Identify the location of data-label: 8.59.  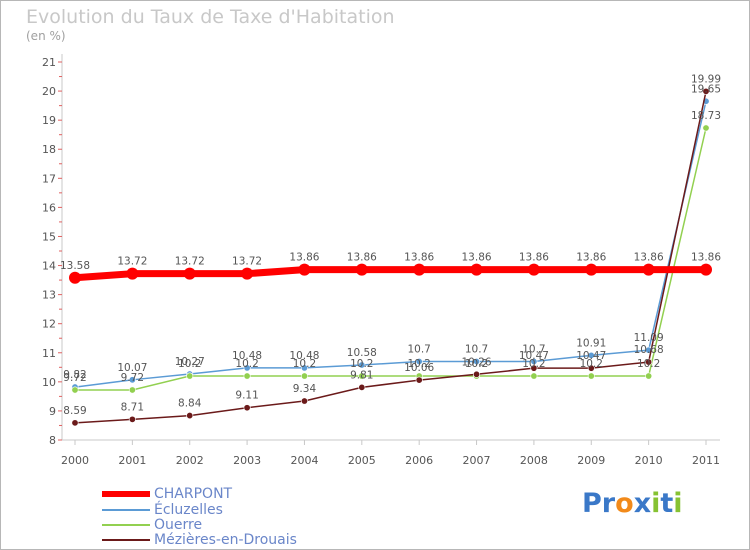
(74, 411).